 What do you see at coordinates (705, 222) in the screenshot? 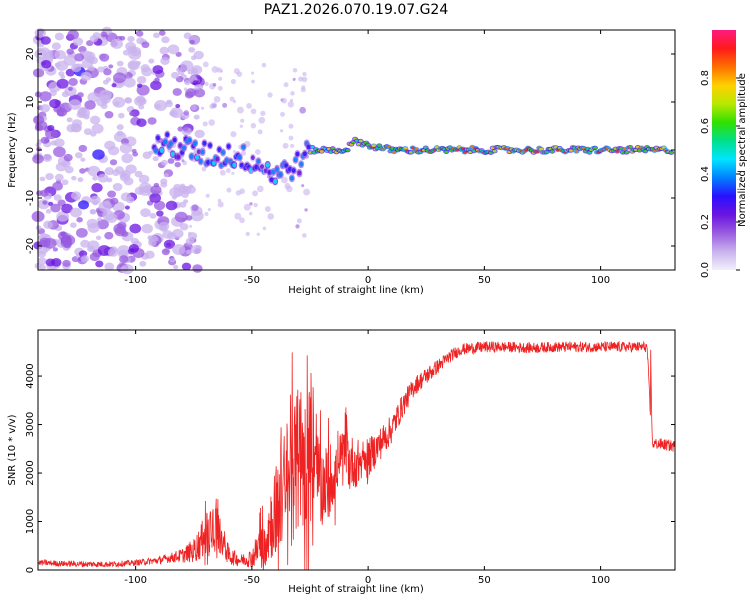
I see `colorbar-tick-label: 0.2` at bounding box center [705, 222].